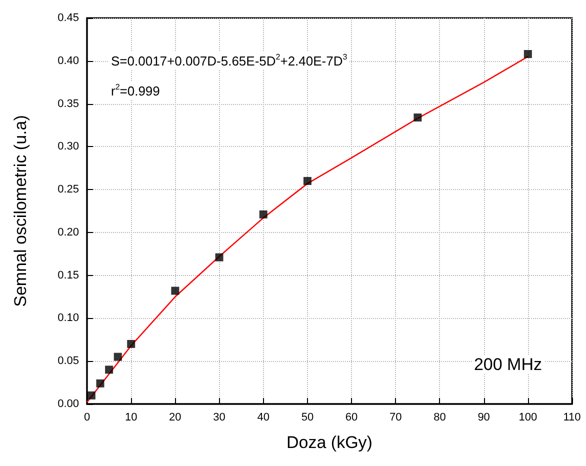 The width and height of the screenshot is (586, 466). What do you see at coordinates (219, 418) in the screenshot?
I see `x-tick-label: 30` at bounding box center [219, 418].